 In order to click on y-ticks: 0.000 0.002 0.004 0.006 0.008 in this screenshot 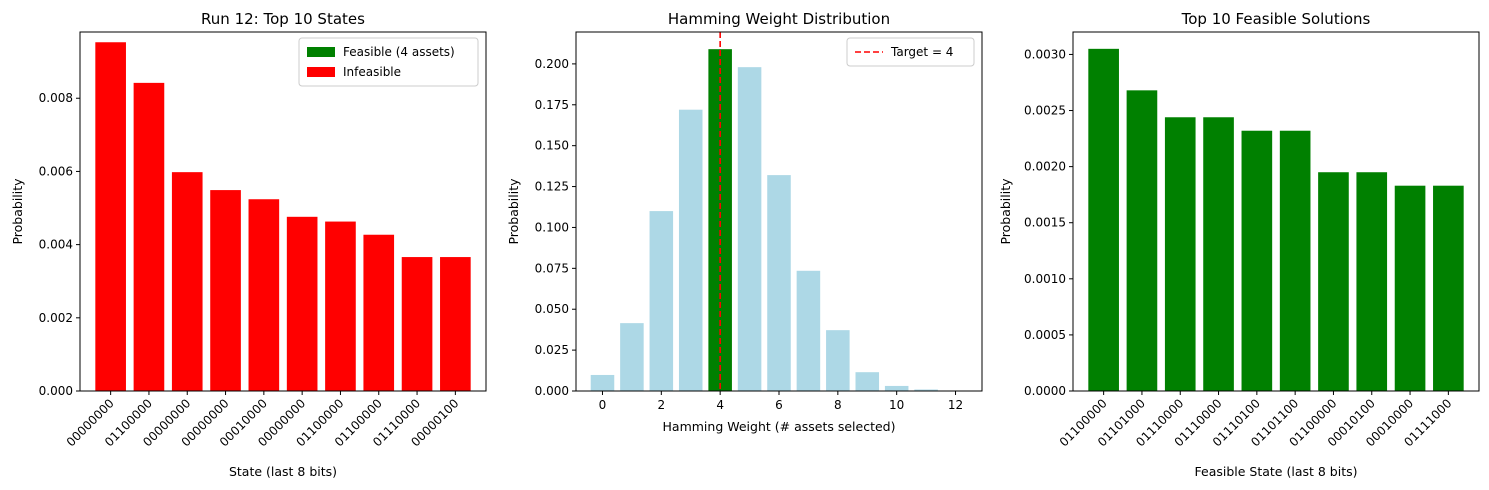, I will do `click(59, 244)`.